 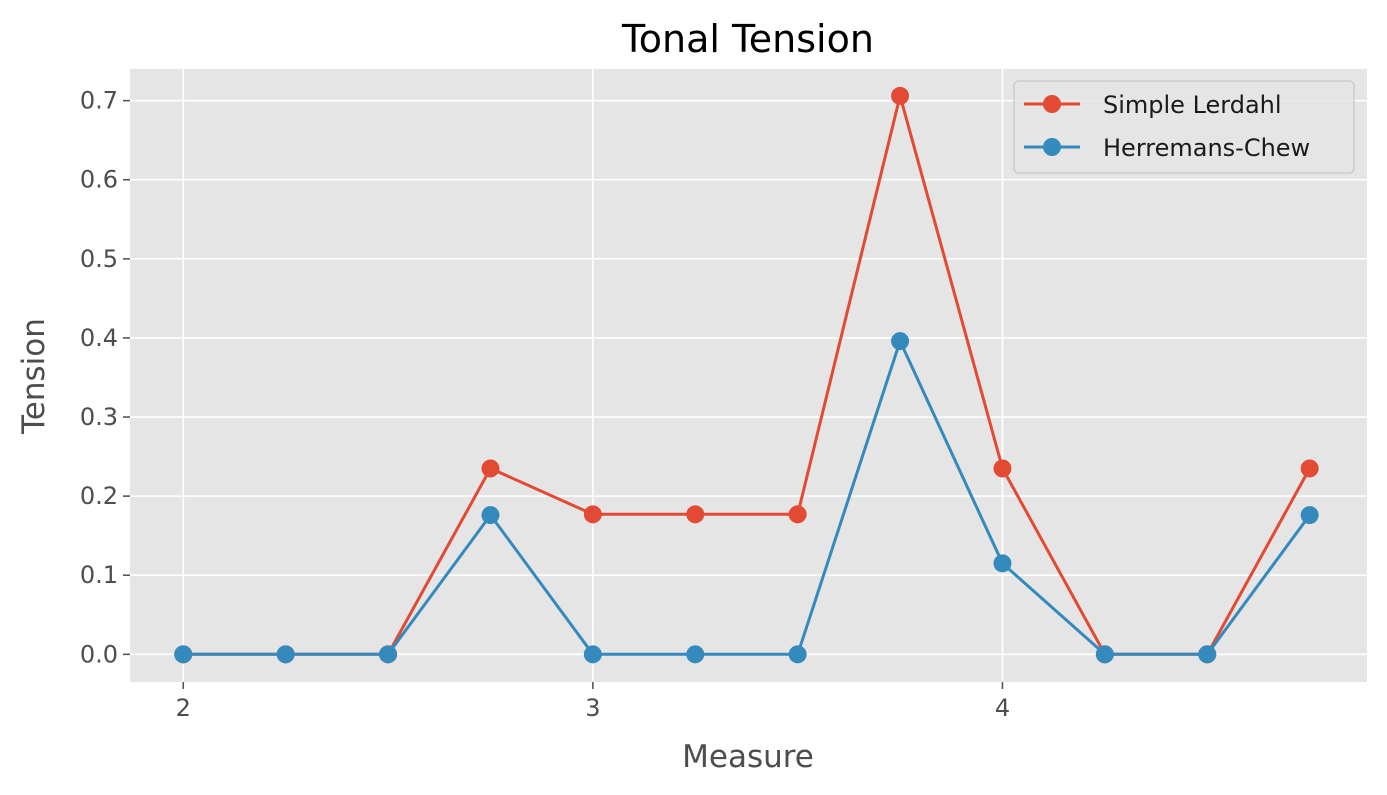 What do you see at coordinates (99, 654) in the screenshot?
I see `y-tick-label: 0.0` at bounding box center [99, 654].